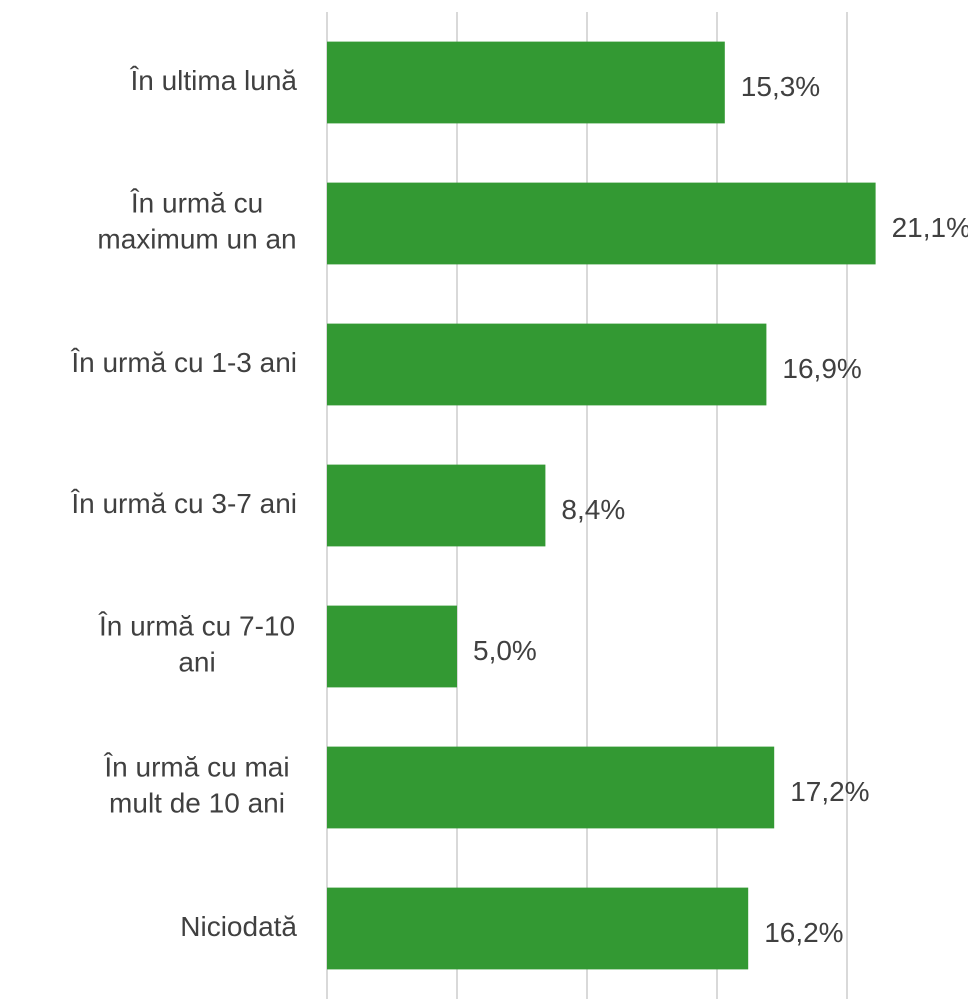 The width and height of the screenshot is (968, 999). What do you see at coordinates (196, 644) in the screenshot?
I see `y-tick-label: În urmă cu 7-10 ani` at bounding box center [196, 644].